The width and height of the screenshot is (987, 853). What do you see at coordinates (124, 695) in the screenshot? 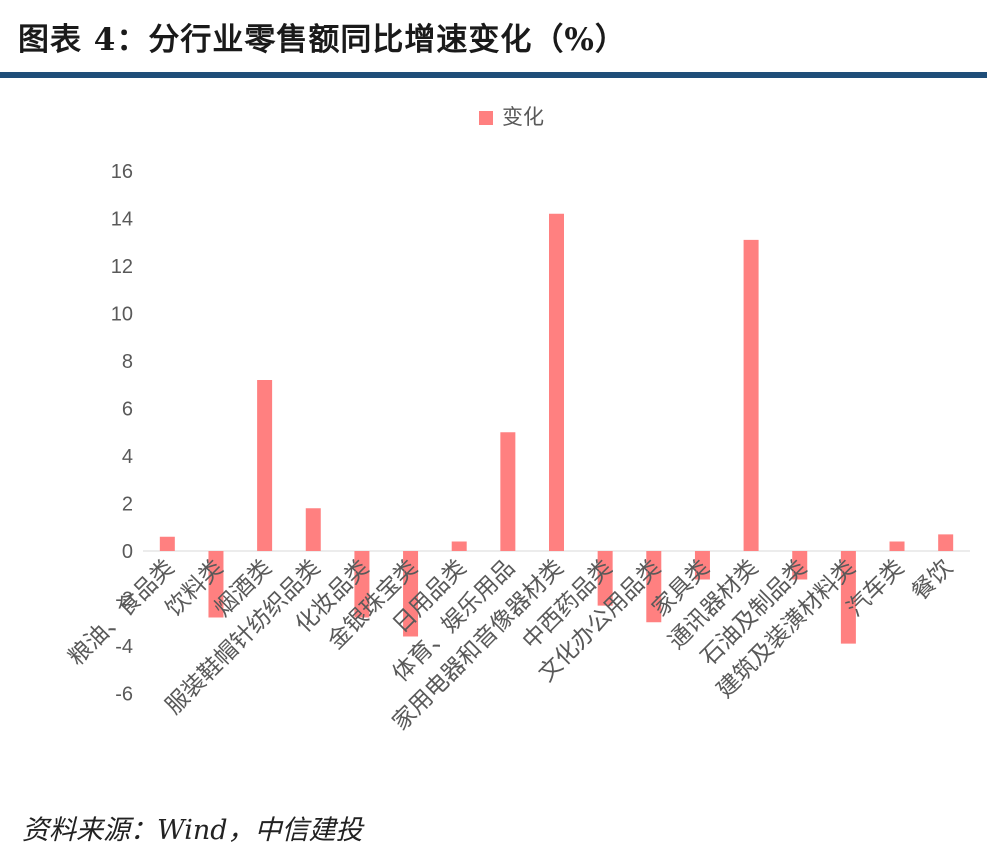
I see `y-tick-label: -6` at bounding box center [124, 695].